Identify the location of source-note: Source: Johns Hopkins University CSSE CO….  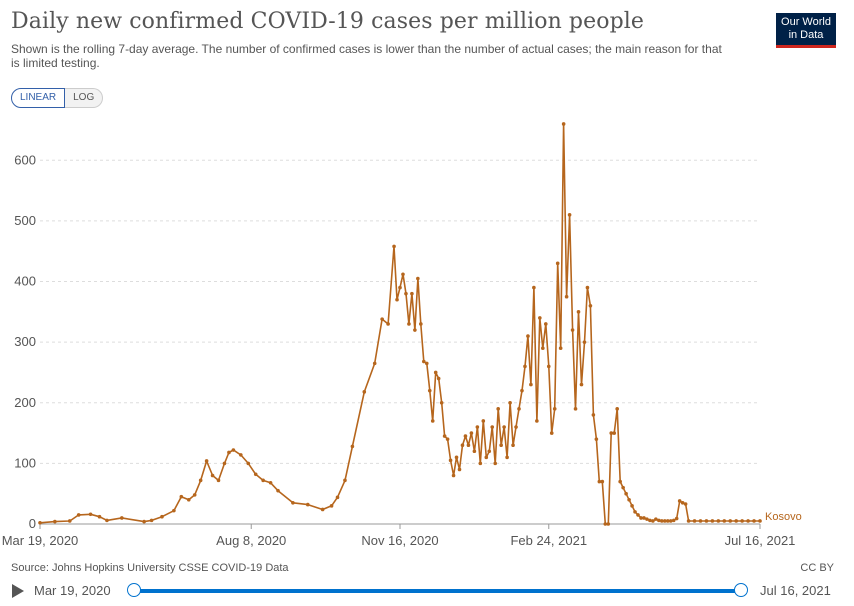
(150, 568).